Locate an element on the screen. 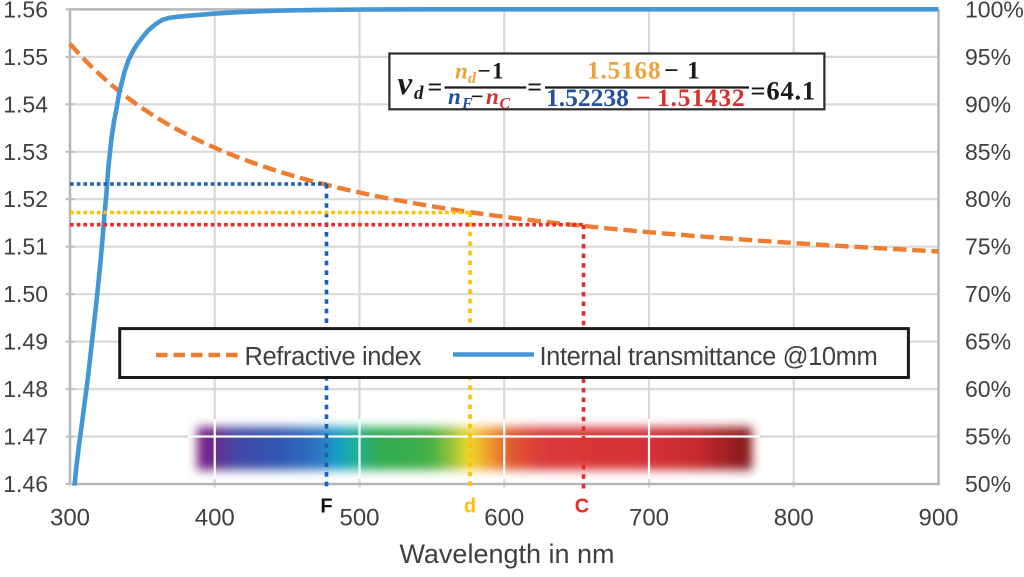 Image resolution: width=1024 pixels, height=577 pixels. svg-text: 70% is located at coordinates (988, 294).